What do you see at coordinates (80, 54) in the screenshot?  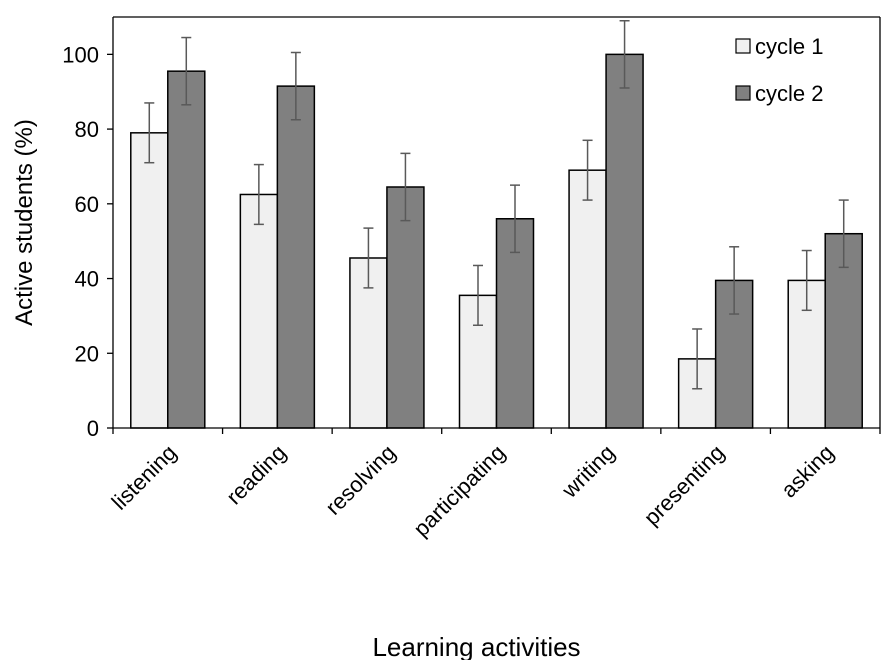 I see `y-tick-label: 100` at bounding box center [80, 54].